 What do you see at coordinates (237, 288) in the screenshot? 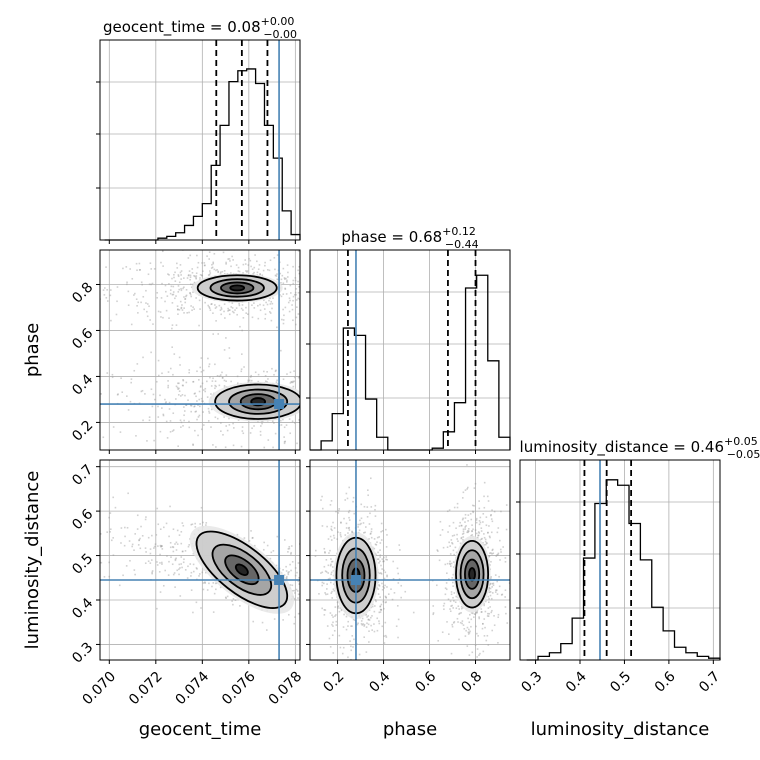
I see `contour-line` at bounding box center [237, 288].